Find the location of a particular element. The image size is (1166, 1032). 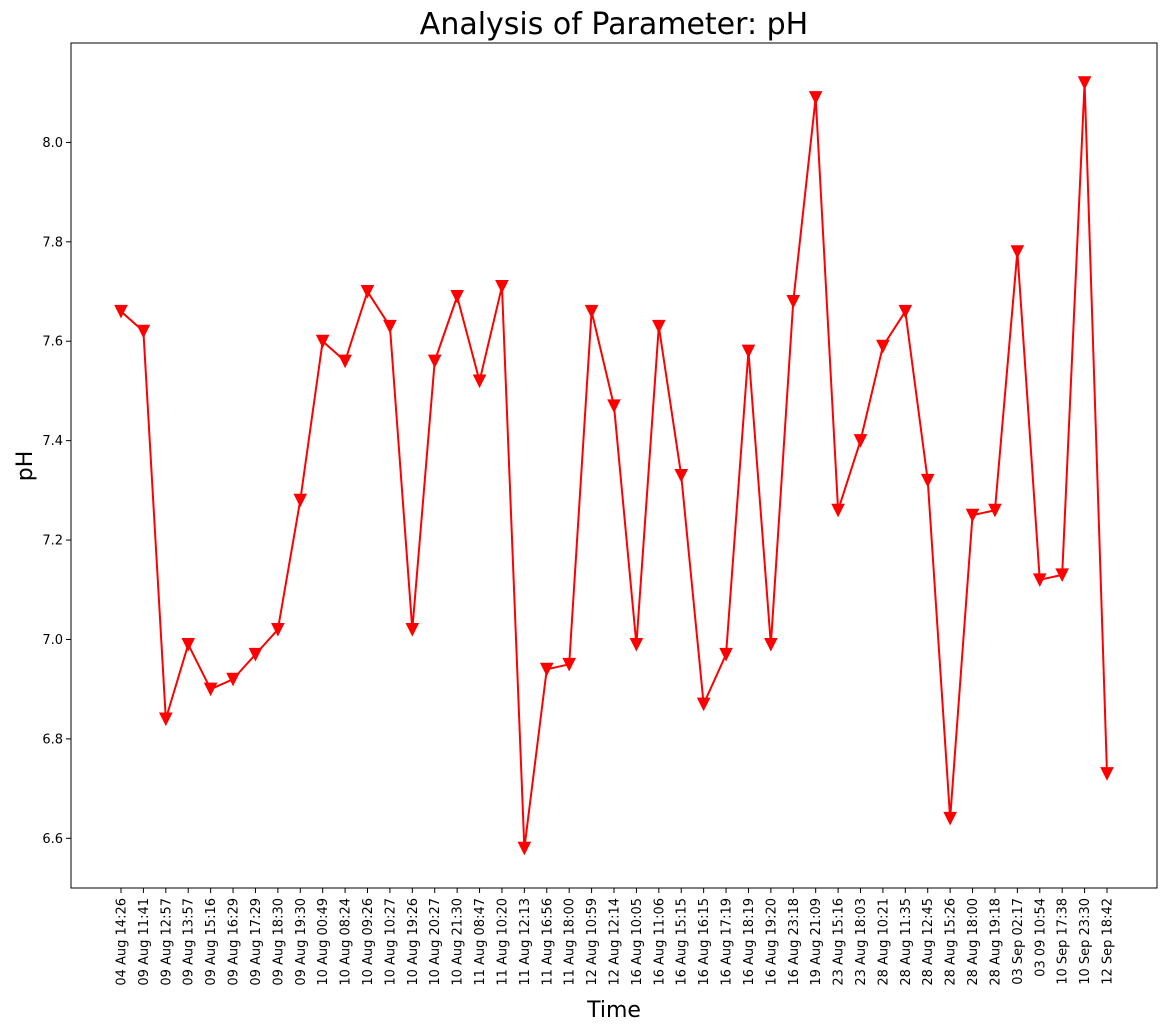

x-tick-label: 28 Aug 18:00 is located at coordinates (973, 942).